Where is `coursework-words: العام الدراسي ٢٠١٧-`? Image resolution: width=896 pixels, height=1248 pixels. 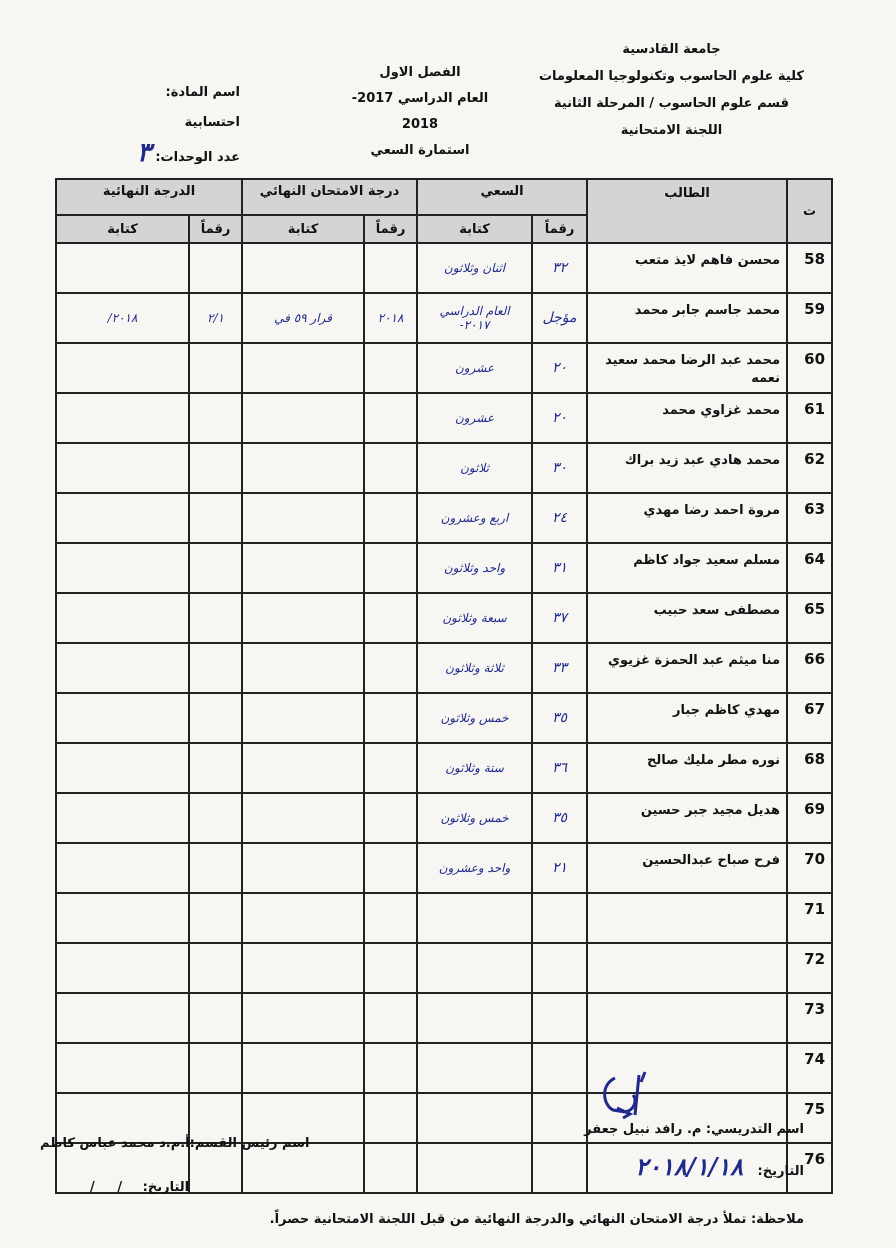
coursework-words: العام الدراسي ٢٠١٧- is located at coordinates (475, 318).